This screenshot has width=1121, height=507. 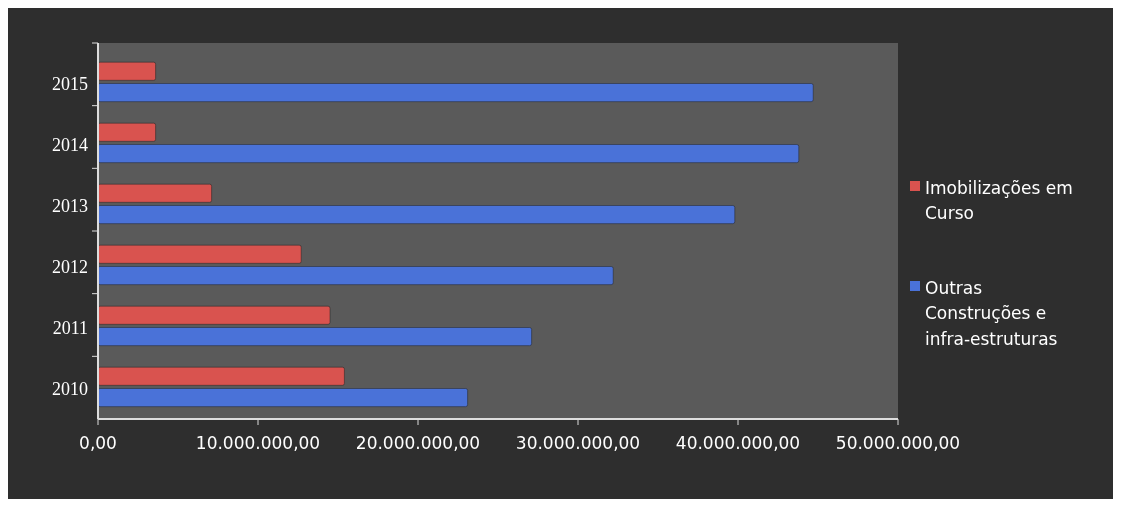 I want to click on y-tick-label: 2011, so click(x=70, y=327).